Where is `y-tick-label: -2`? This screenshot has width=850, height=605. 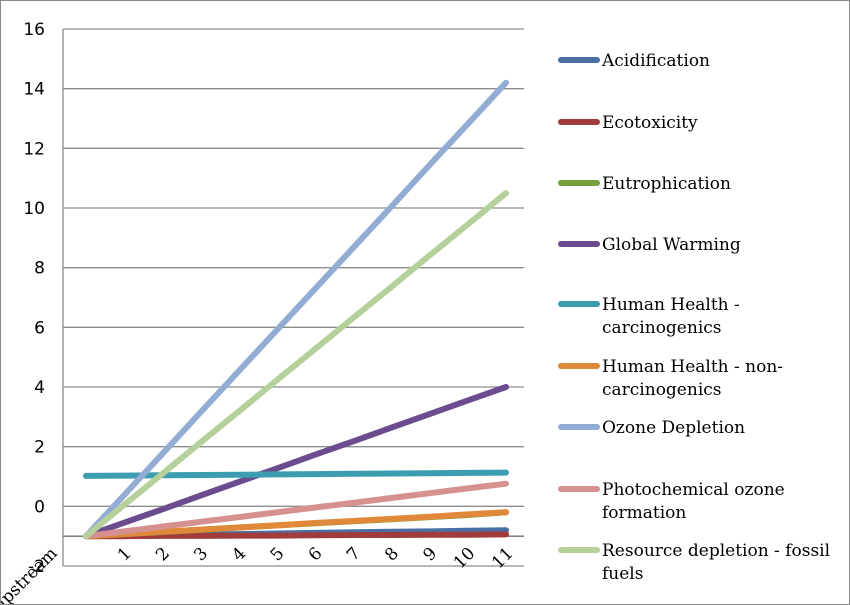 y-tick-label: -2 is located at coordinates (36, 567).